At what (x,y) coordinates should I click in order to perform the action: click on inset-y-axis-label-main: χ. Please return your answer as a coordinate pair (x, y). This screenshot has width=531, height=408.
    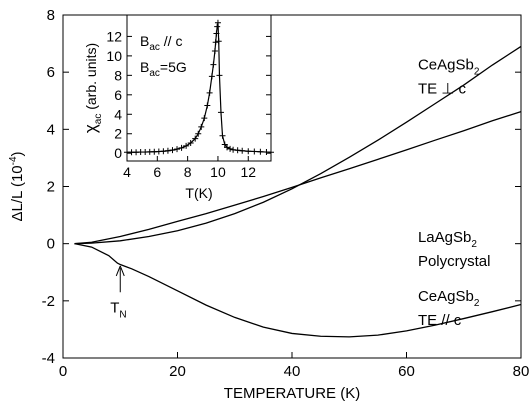
    Looking at the image, I should click on (90, 128).